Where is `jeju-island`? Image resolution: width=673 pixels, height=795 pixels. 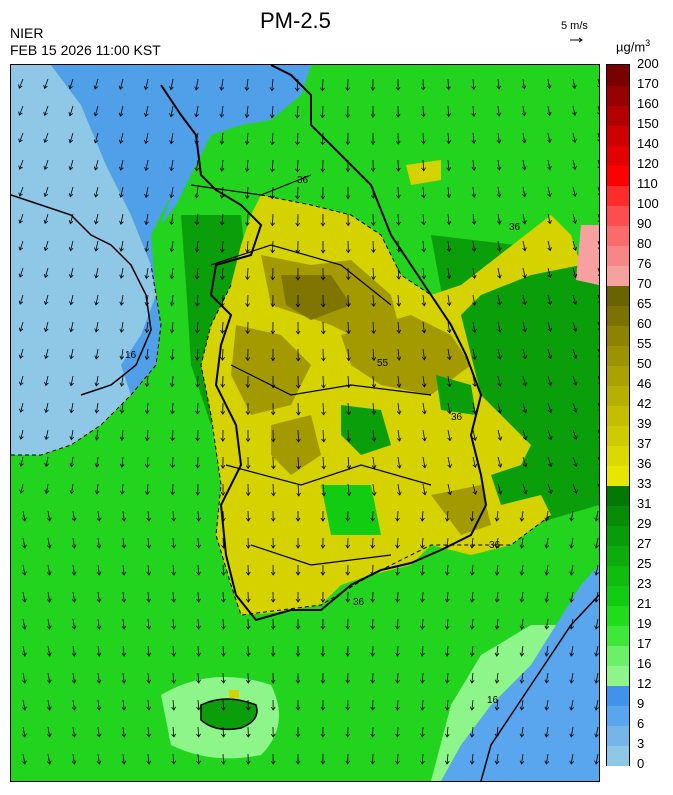
jeju-island is located at coordinates (229, 714).